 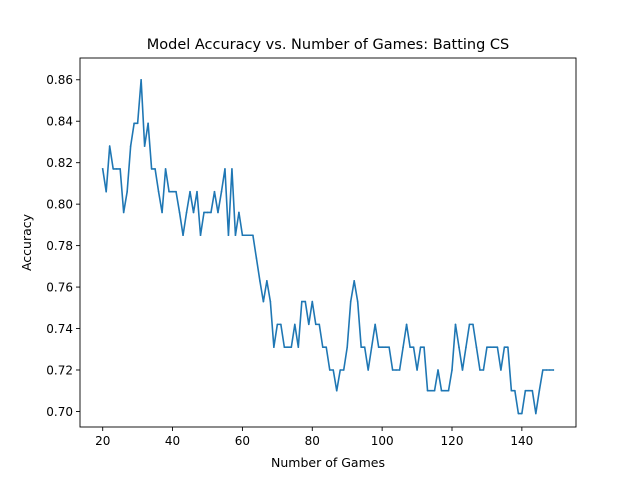 I want to click on x-tick-label: 140, so click(x=521, y=441).